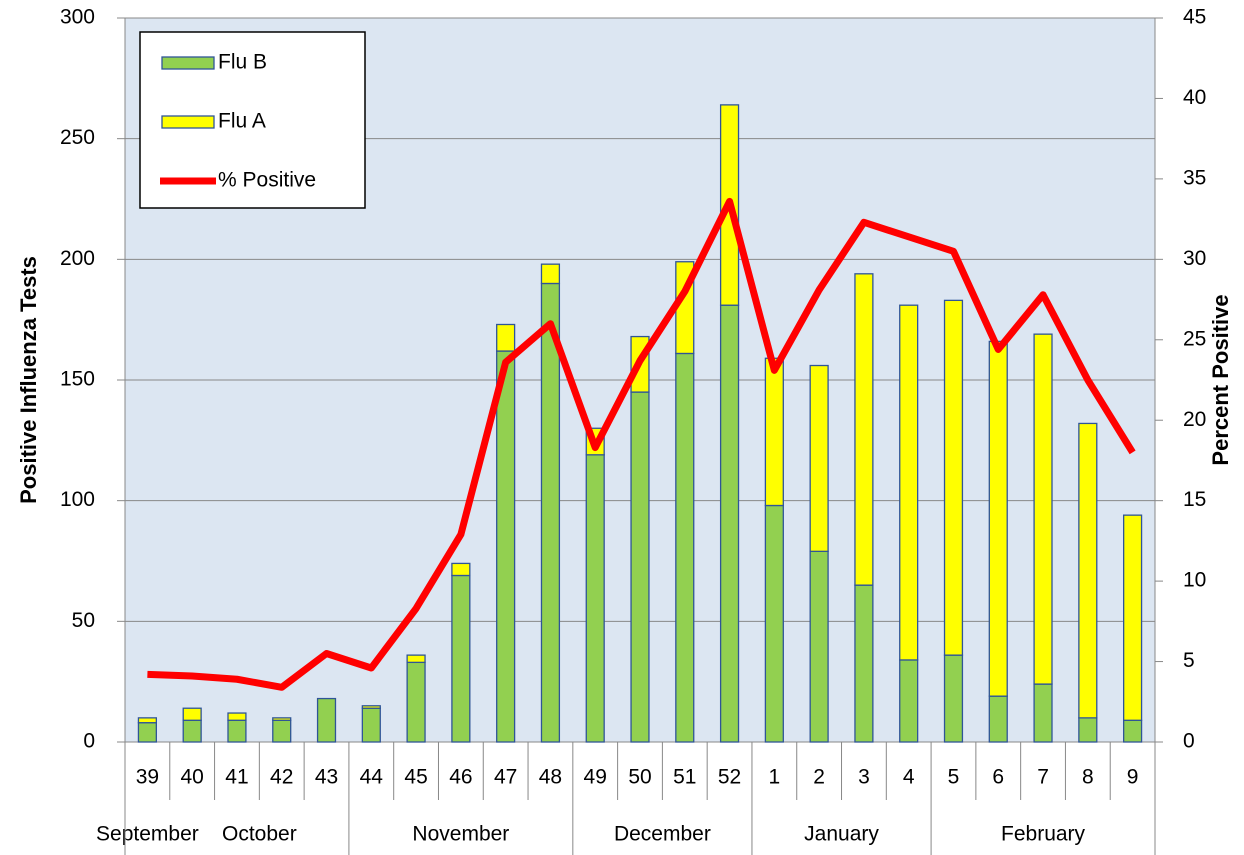 The width and height of the screenshot is (1244, 855). I want to click on y2-tick-label: 45, so click(1194, 17).